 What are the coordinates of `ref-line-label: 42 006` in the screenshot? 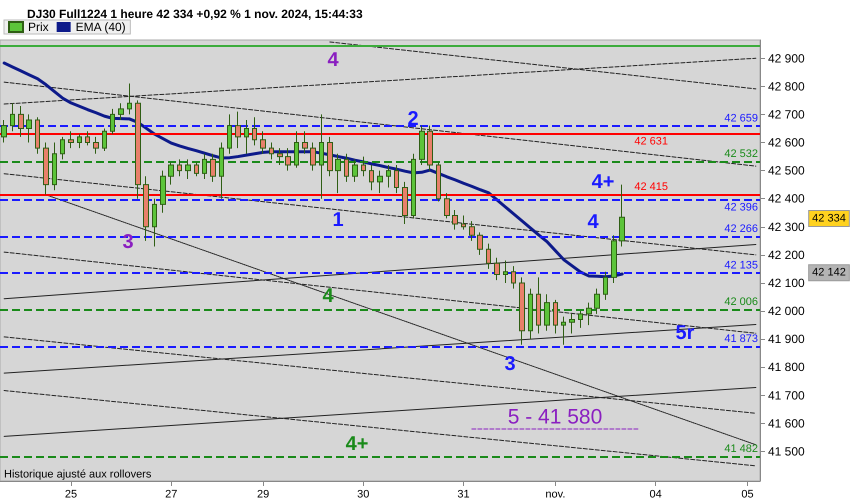 It's located at (741, 302).